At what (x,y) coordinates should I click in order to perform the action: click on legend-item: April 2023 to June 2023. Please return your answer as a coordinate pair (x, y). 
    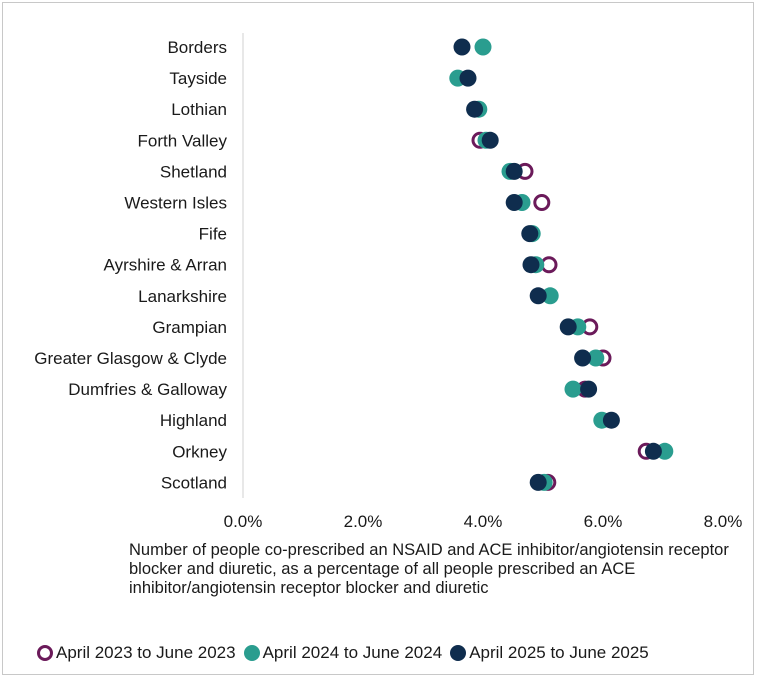
    Looking at the image, I should click on (136, 653).